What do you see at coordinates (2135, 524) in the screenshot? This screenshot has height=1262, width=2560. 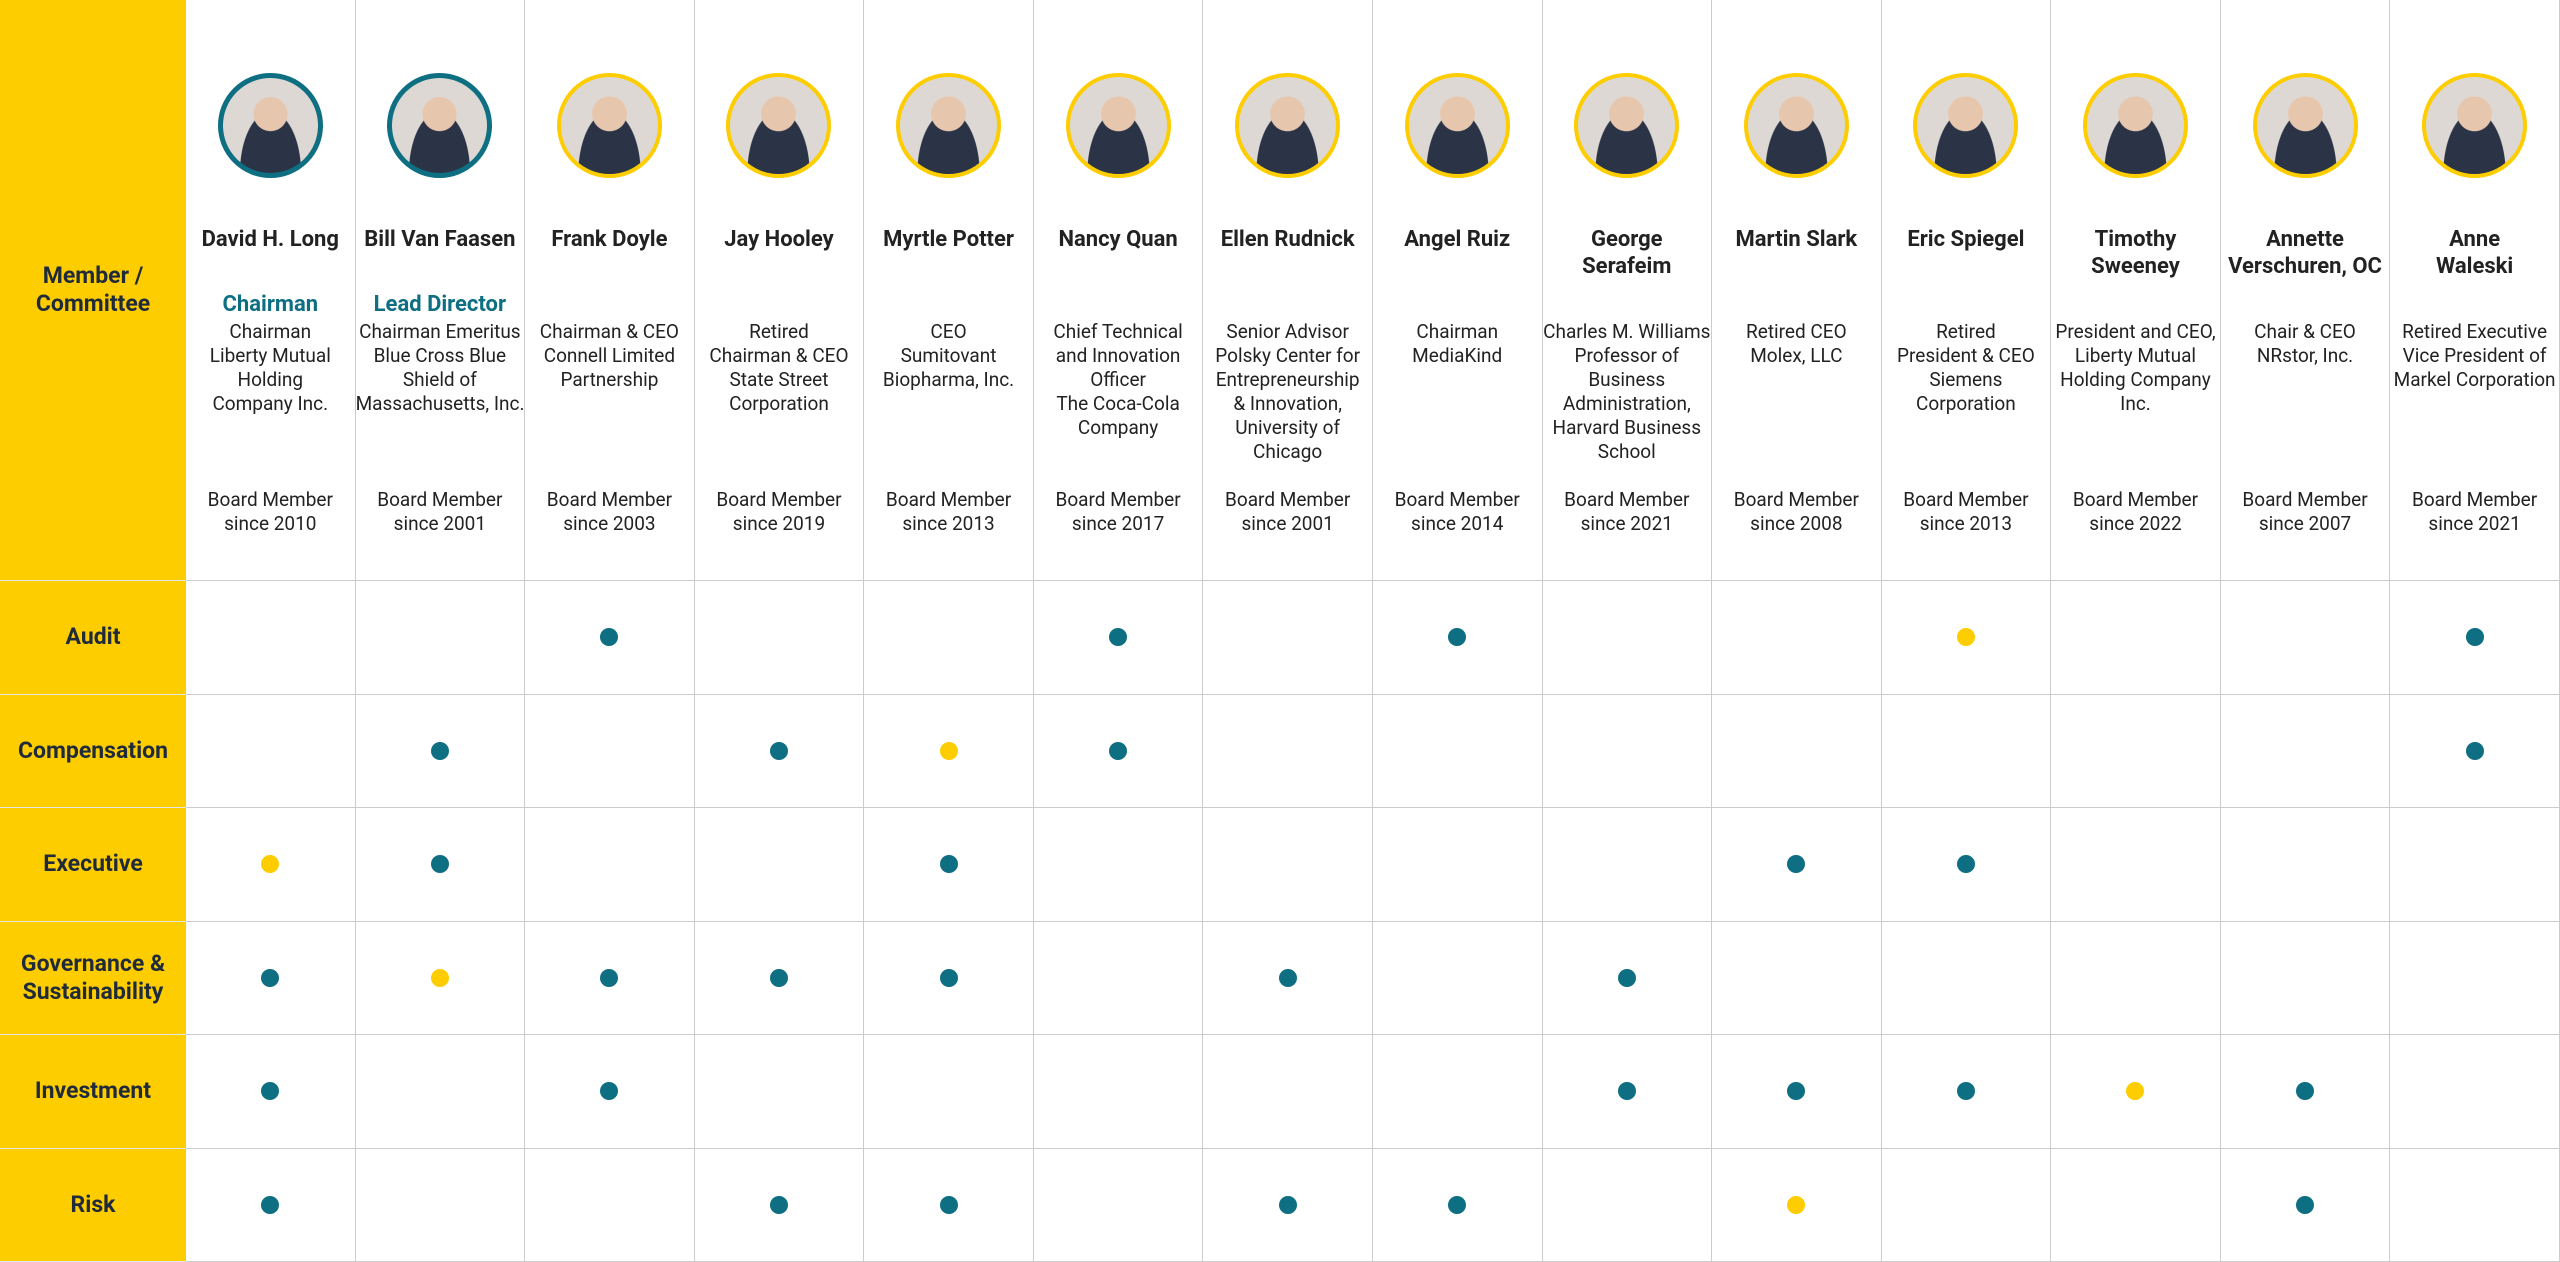 I see `member-since-line: since 2022` at bounding box center [2135, 524].